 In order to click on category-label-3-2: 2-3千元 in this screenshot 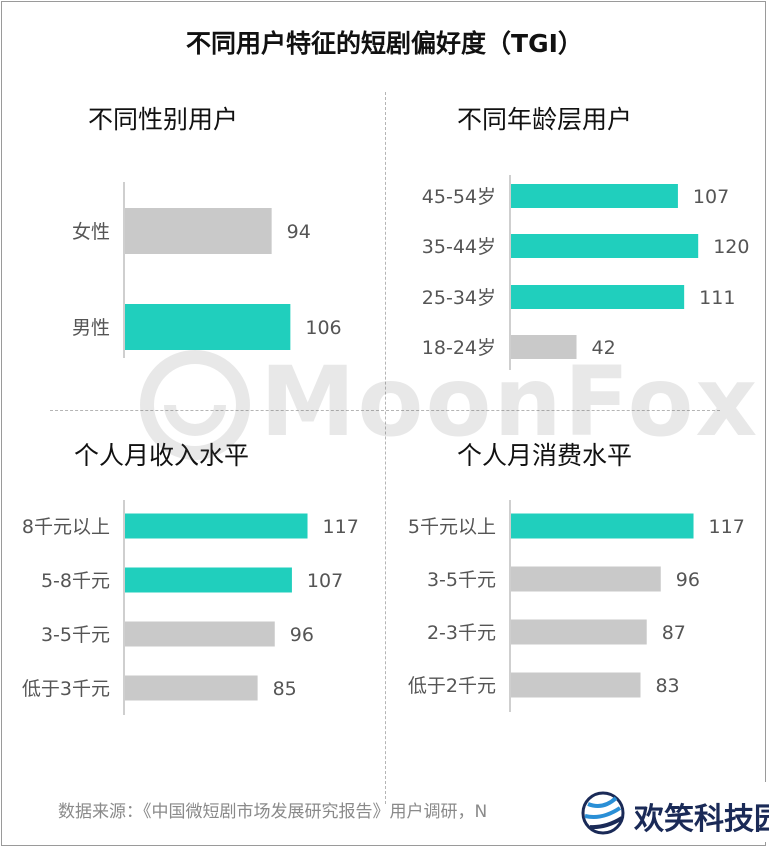, I will do `click(461, 633)`.